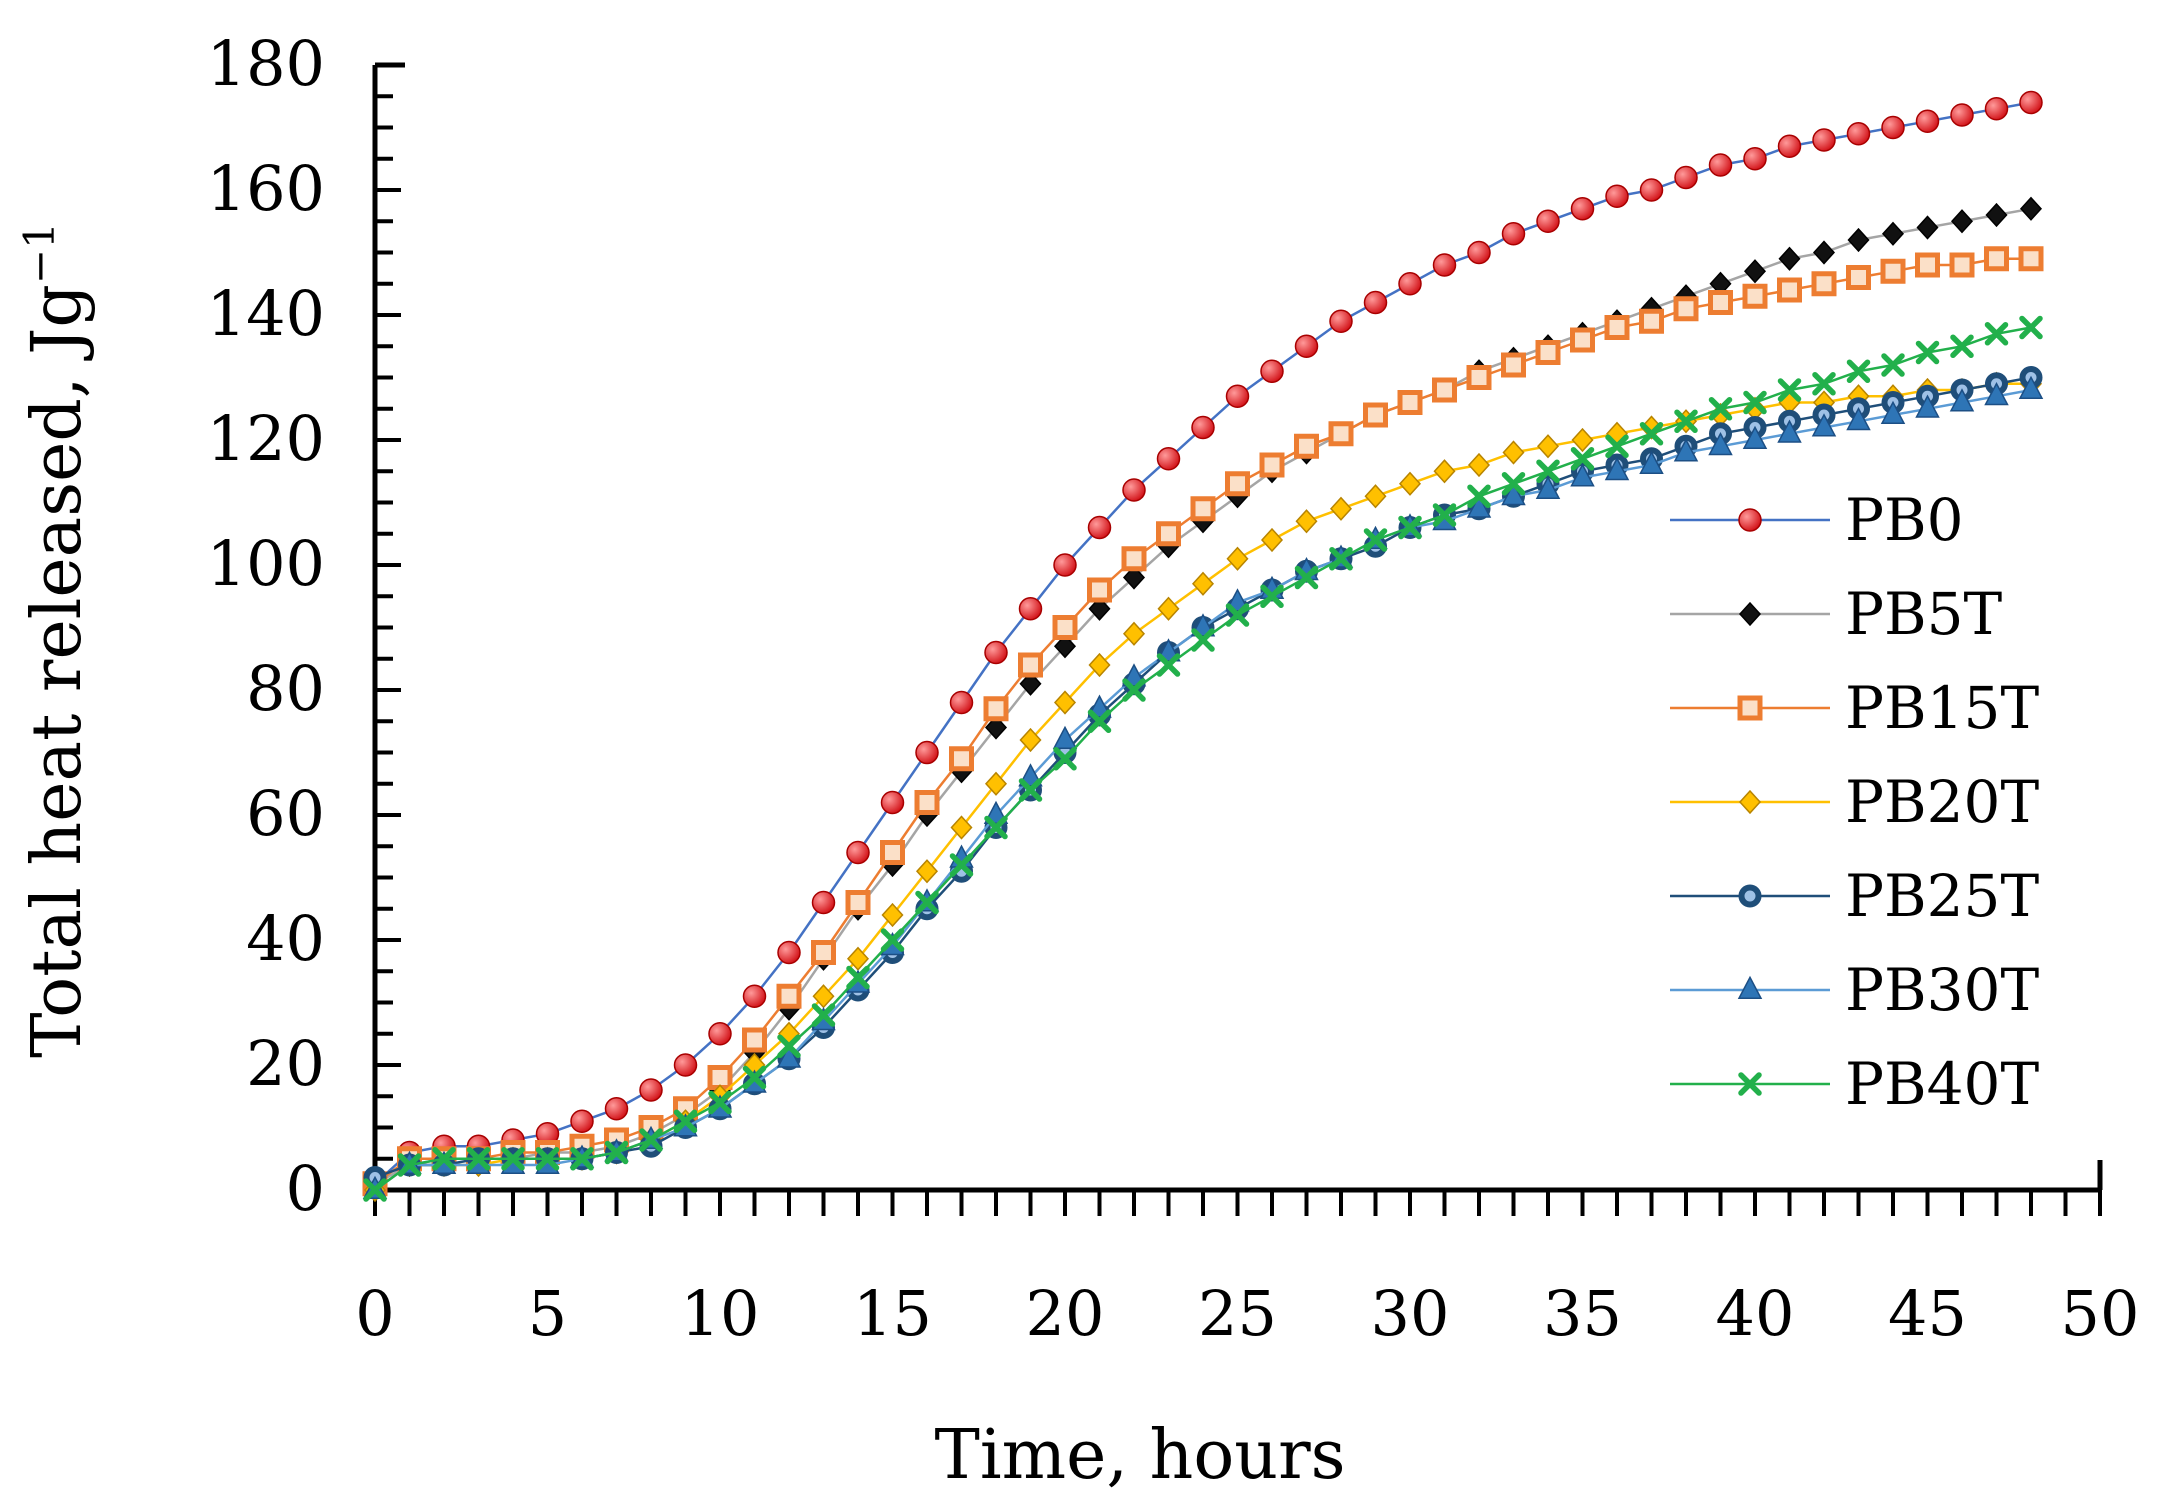 The width and height of the screenshot is (2158, 1500). Describe the element at coordinates (1924, 614) in the screenshot. I see `legend-label: PB5T` at that location.